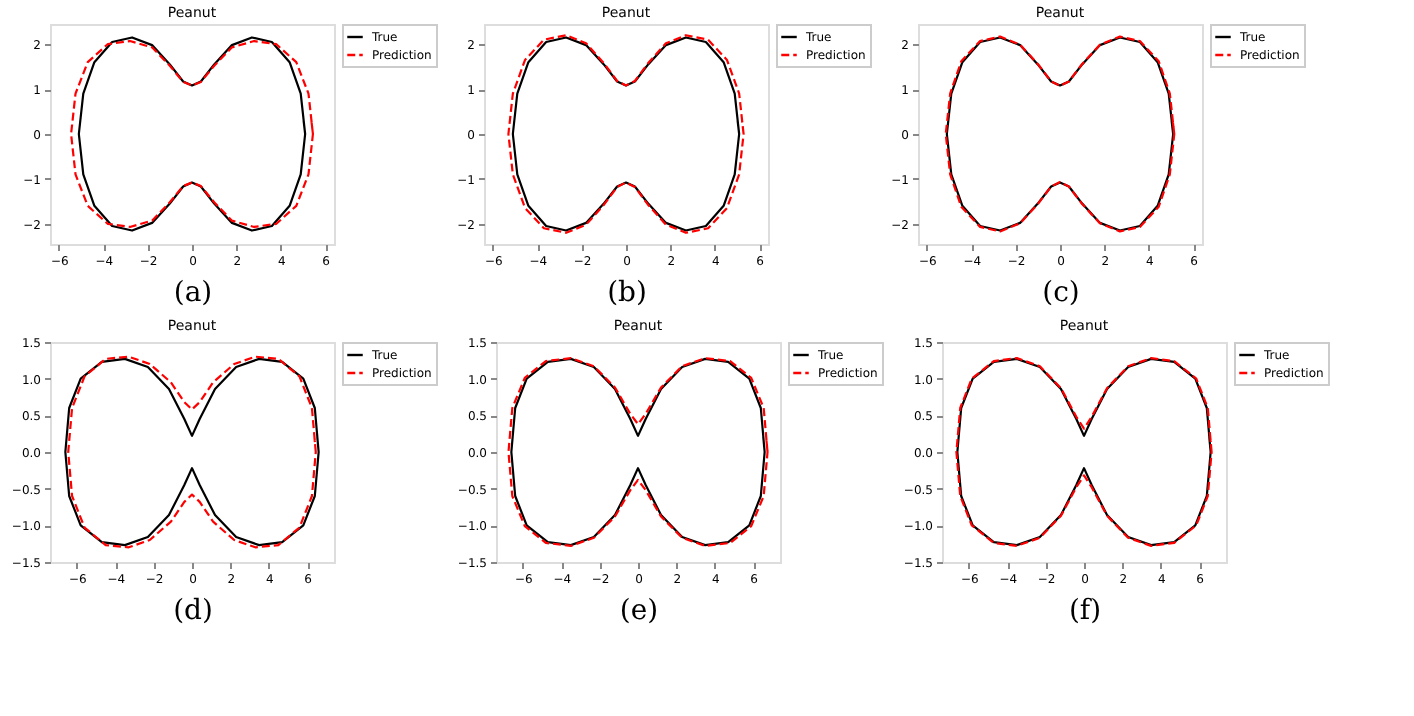 The image size is (1414, 716). What do you see at coordinates (639, 611) in the screenshot?
I see `text: (e)` at bounding box center [639, 611].